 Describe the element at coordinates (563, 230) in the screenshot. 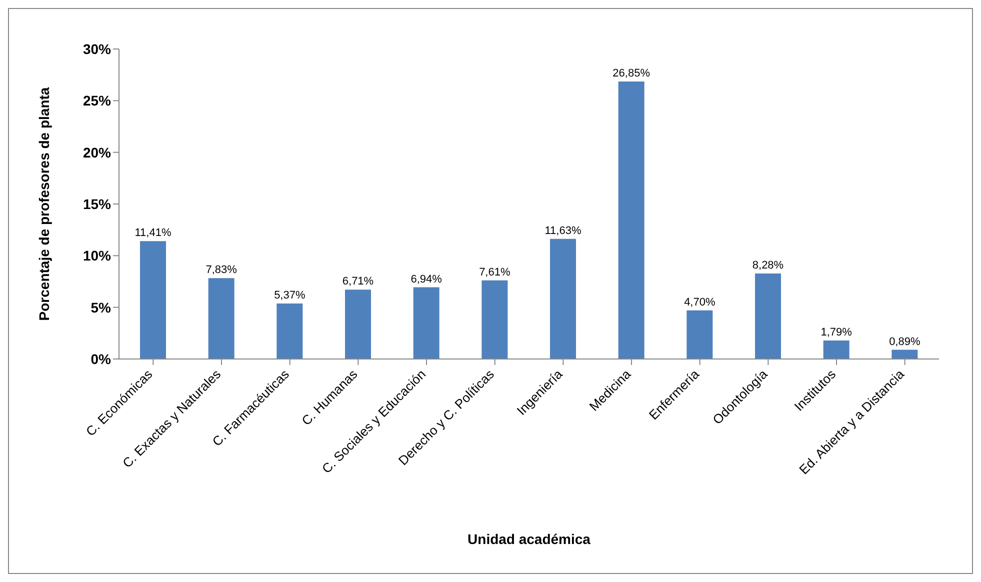

I see `data-label: 11,63%` at that location.